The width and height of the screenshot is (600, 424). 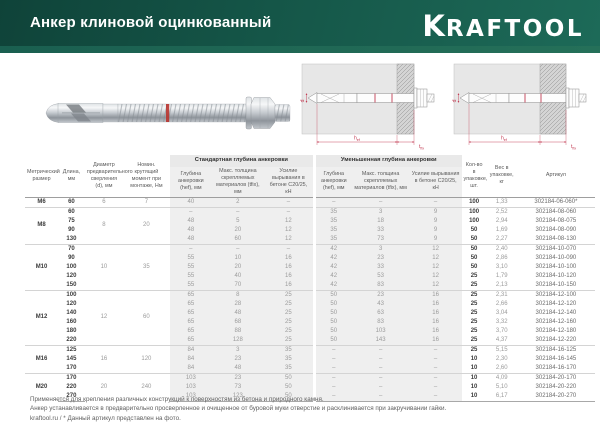 I want to click on cell-article: 302184-08-090, so click(x=556, y=229).